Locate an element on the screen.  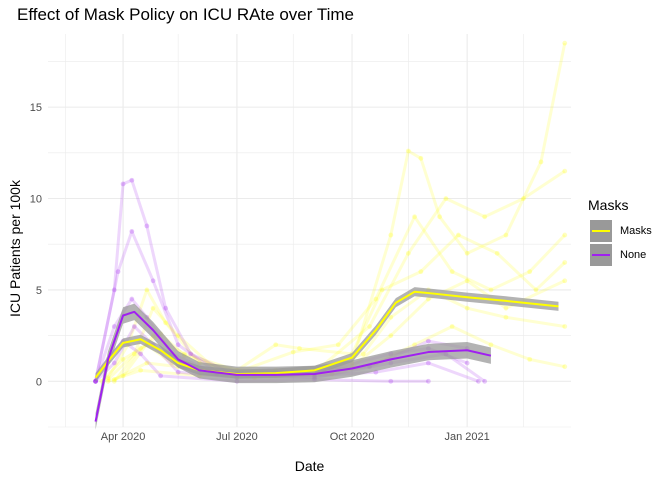
legend-key-none is located at coordinates (601, 255).